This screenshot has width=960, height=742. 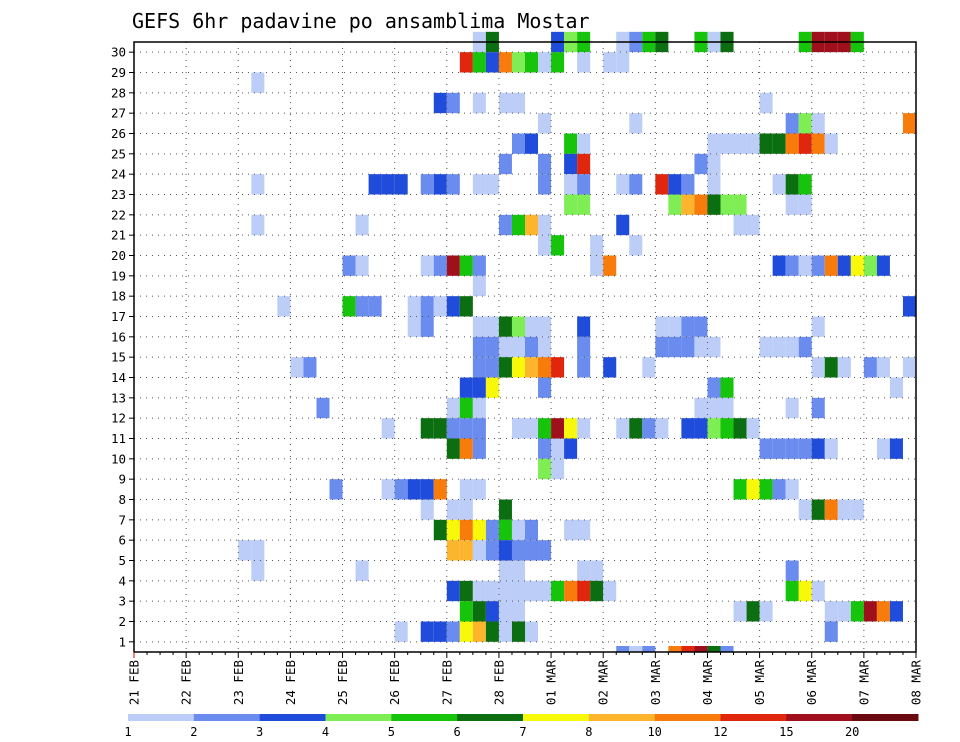 I want to click on x-tick-label: 05 MAR, so click(x=759, y=683).